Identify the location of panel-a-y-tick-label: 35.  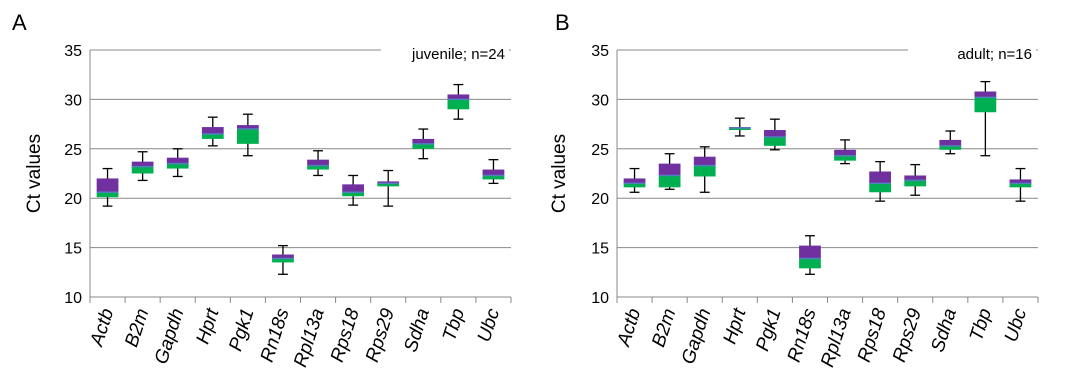
(73, 51).